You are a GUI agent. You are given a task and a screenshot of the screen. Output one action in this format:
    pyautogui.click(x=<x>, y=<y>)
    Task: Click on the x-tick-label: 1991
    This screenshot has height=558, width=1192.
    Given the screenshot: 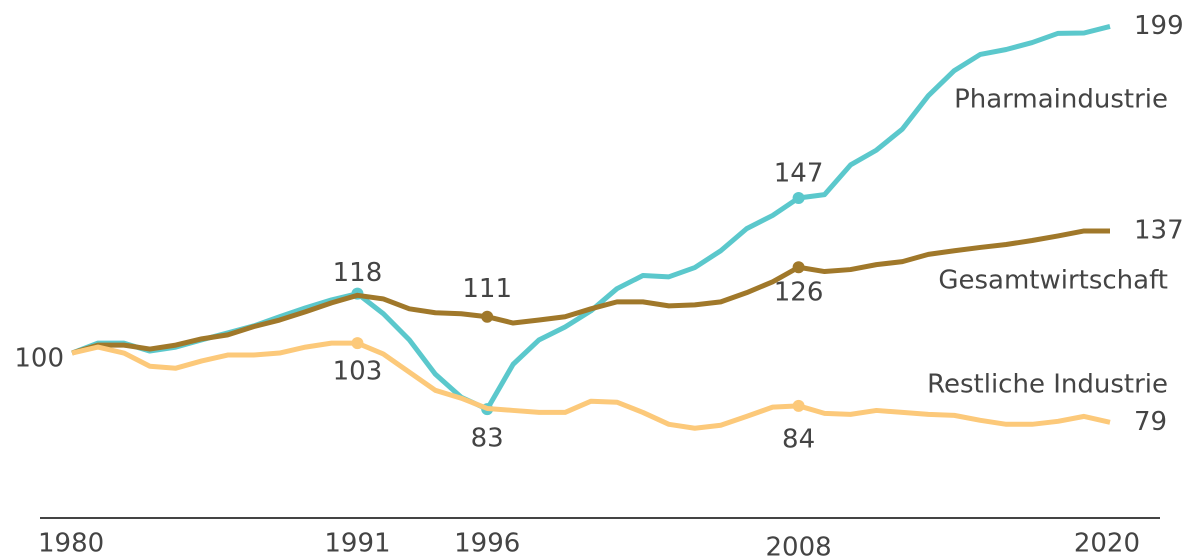 What is the action you would take?
    pyautogui.click(x=357, y=543)
    